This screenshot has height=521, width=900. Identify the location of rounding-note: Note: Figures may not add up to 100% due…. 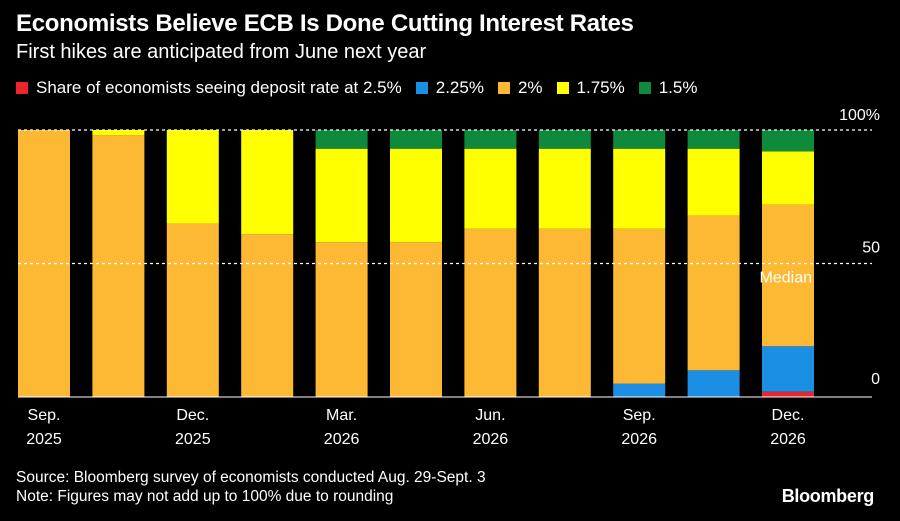
(205, 496).